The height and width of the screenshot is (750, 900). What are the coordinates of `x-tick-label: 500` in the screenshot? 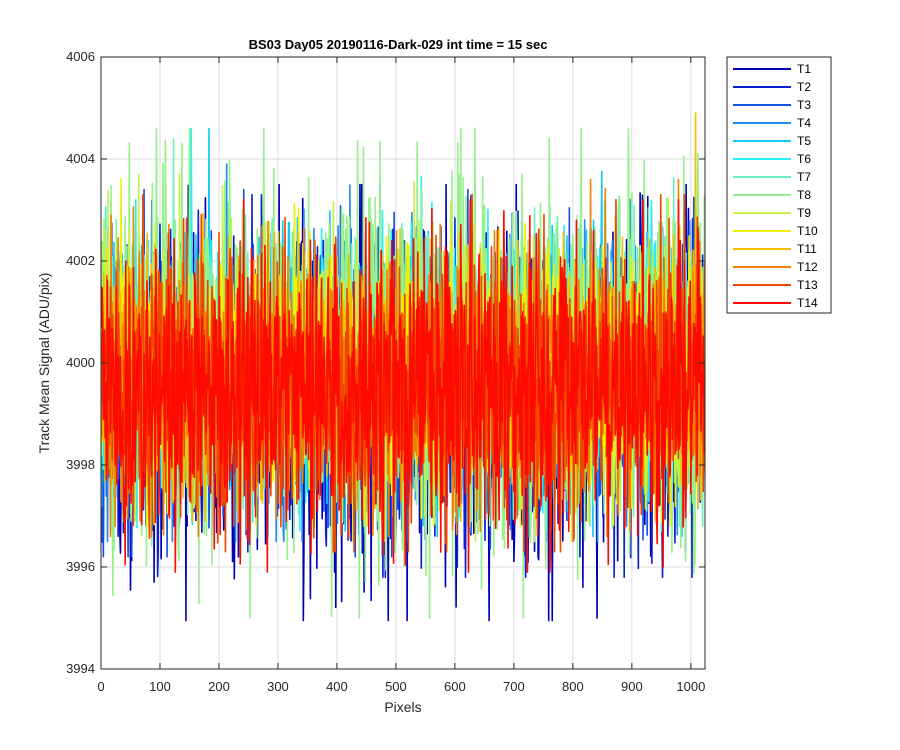 It's located at (396, 686).